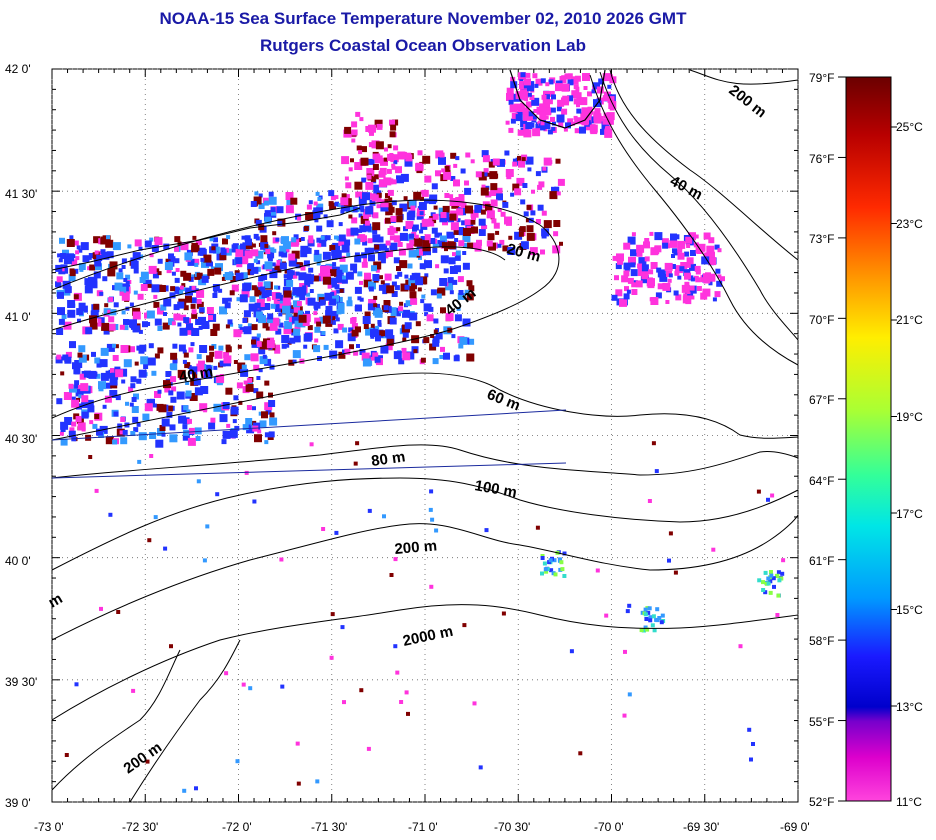 Image resolution: width=936 pixels, height=840 pixels. Describe the element at coordinates (821, 159) in the screenshot. I see `cb-f-76: 76°F` at that location.